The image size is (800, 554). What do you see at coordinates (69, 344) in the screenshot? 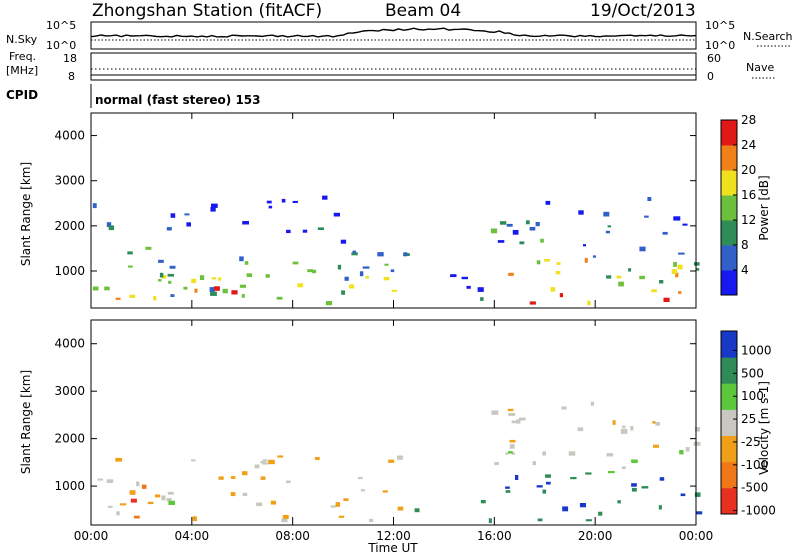
I see `y-tick-label: 4000` at bounding box center [69, 344].